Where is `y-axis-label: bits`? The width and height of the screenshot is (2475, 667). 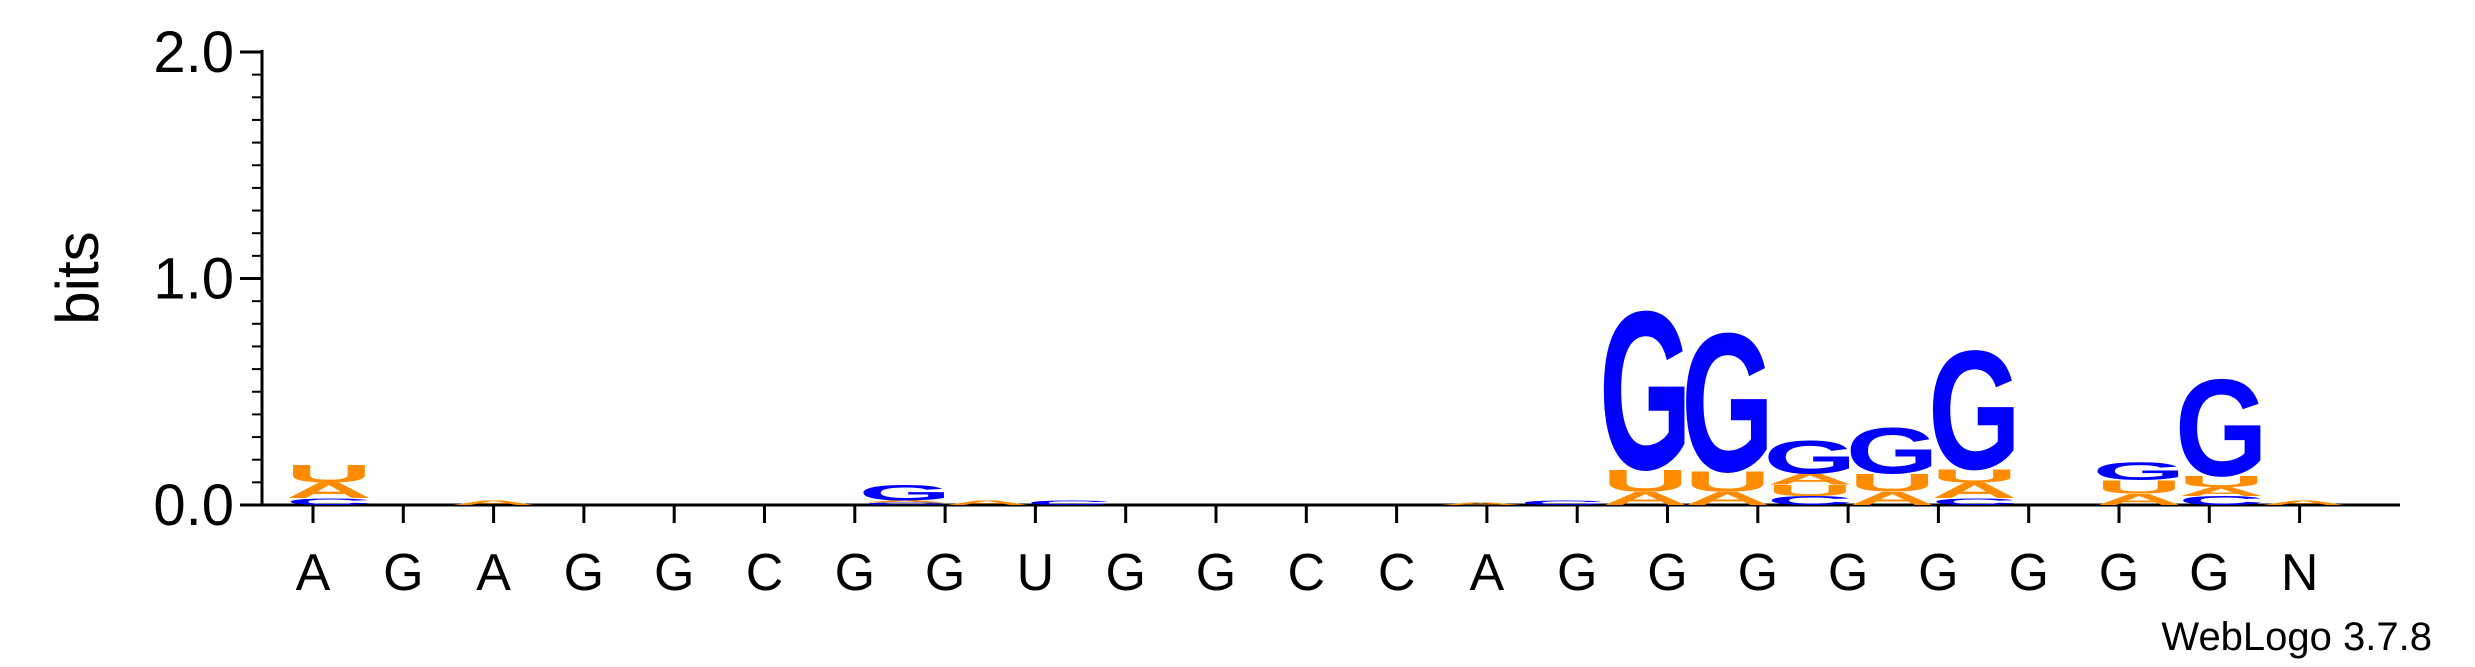 y-axis-label: bits is located at coordinates (77, 277).